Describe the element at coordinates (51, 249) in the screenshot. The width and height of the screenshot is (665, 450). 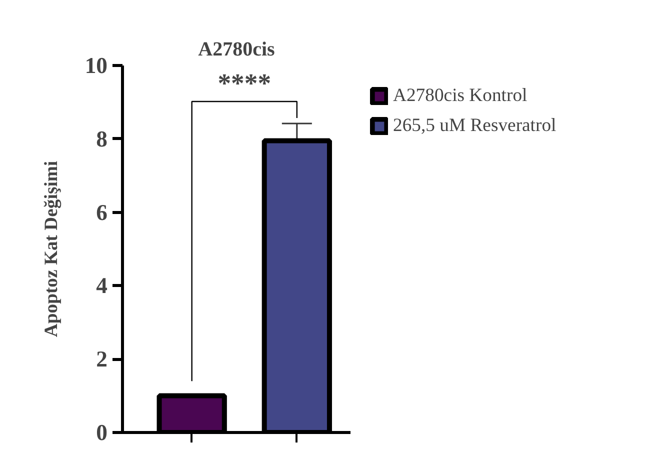
I see `y-axis-title: Apoptoz Kat Değişimi` at that location.